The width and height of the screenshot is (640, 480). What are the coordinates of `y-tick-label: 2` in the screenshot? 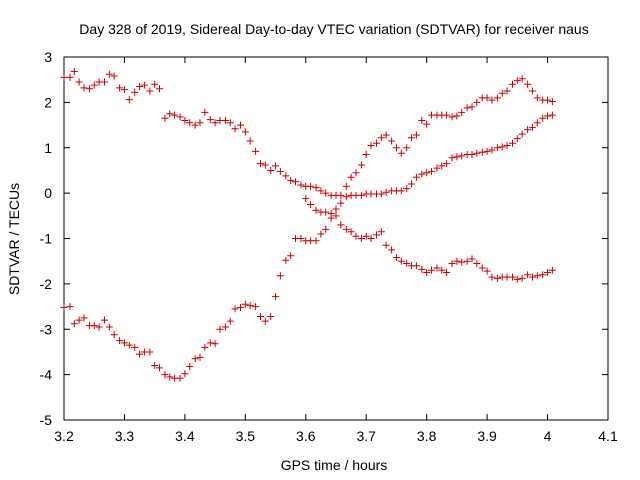 It's located at (48, 102).